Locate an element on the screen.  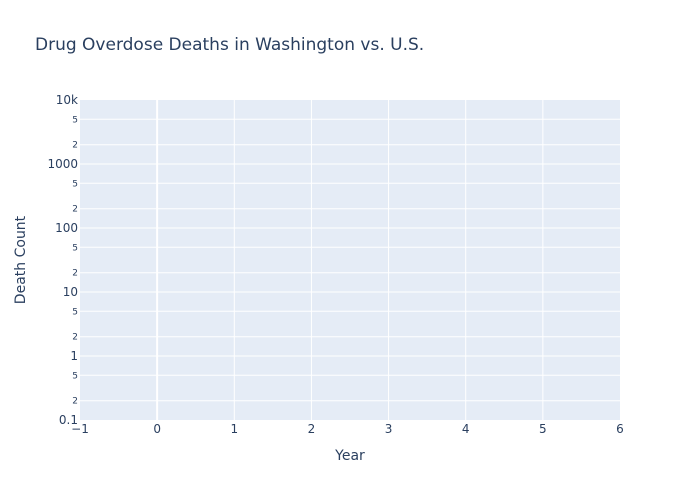
y-tick-label: 1 is located at coordinates (74, 356).